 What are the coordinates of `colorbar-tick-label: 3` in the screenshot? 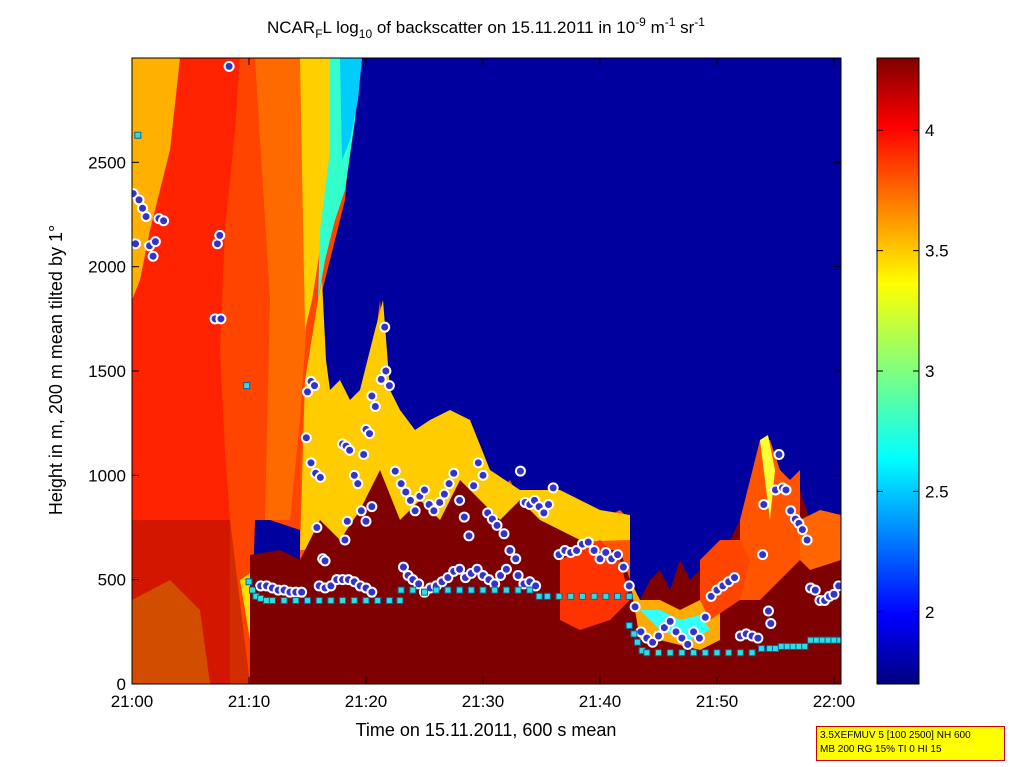 It's located at (929, 371).